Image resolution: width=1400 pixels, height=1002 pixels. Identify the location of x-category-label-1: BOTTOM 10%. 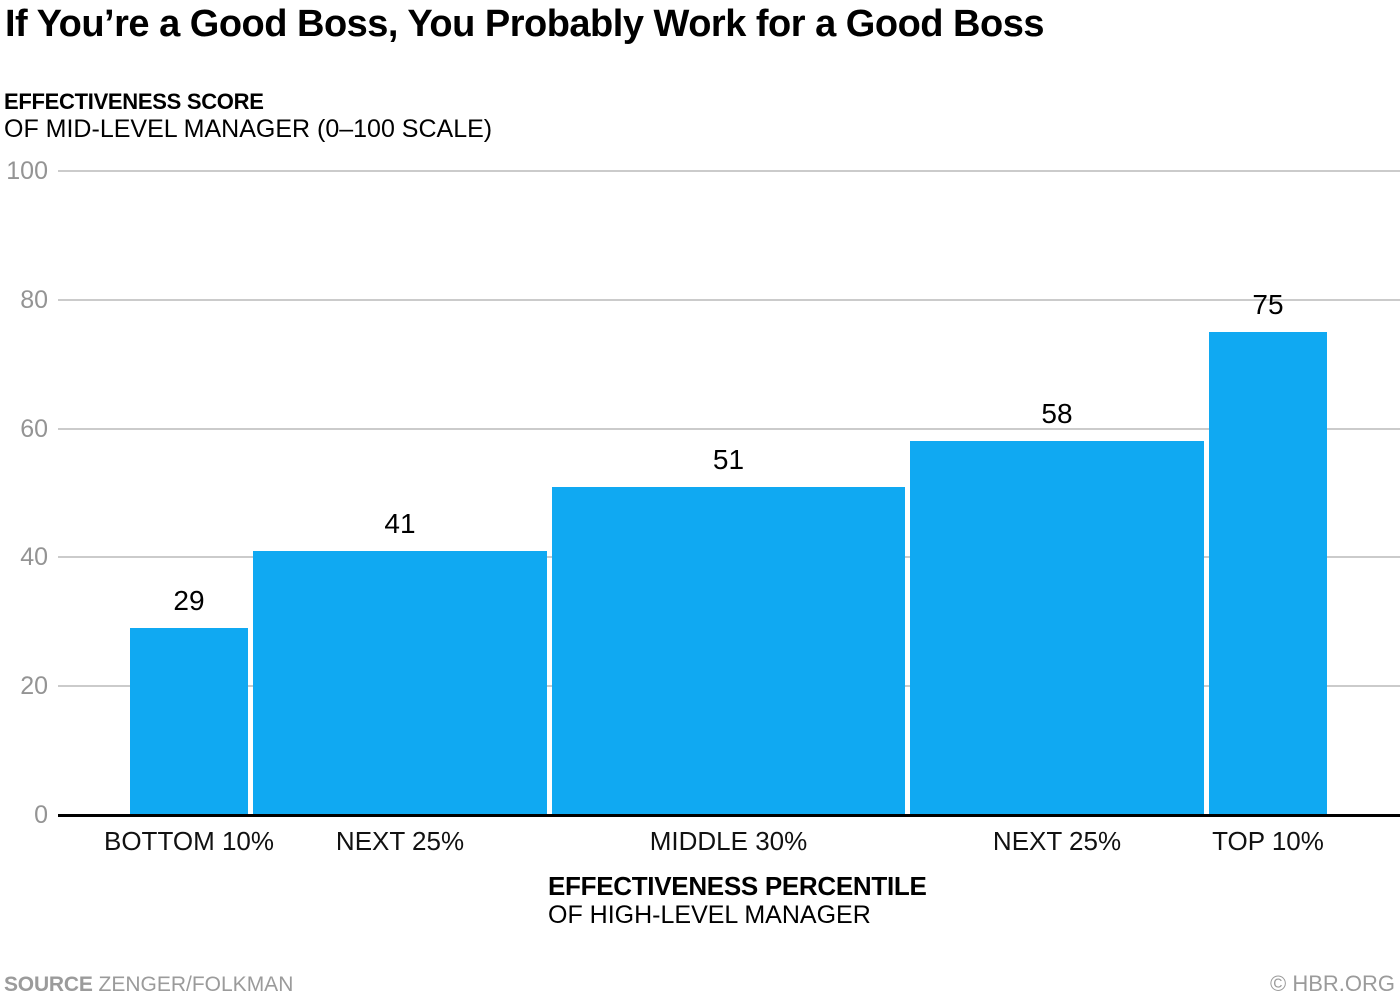
(189, 841).